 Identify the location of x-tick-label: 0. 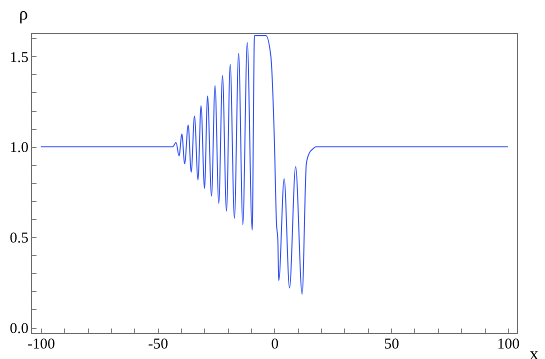
(275, 344).